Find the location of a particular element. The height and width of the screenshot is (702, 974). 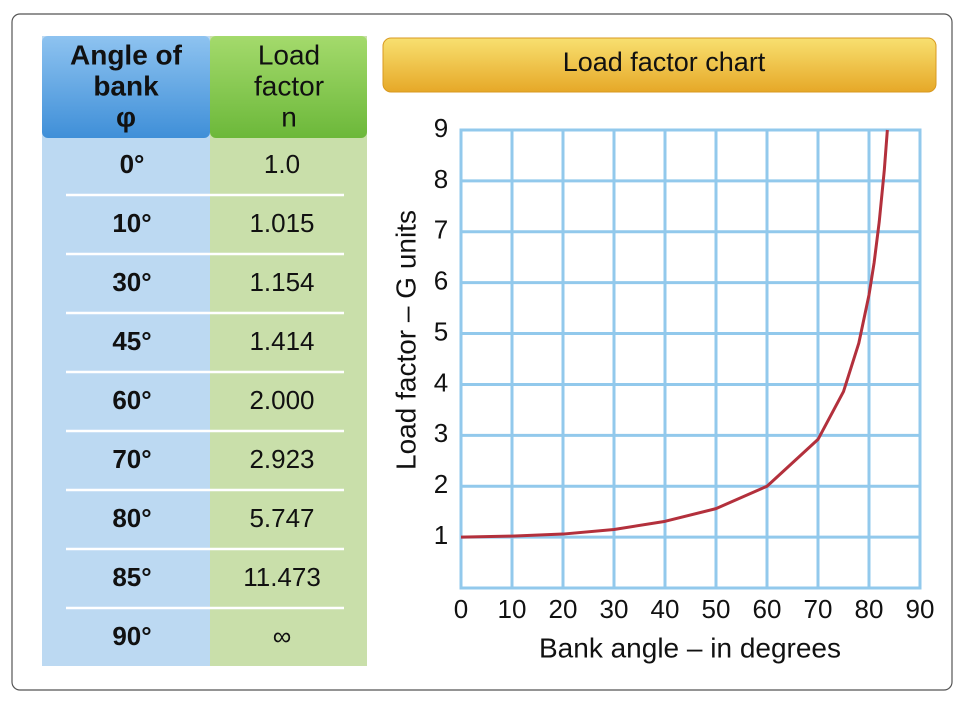

y-tick-label: 5 is located at coordinates (441, 331).